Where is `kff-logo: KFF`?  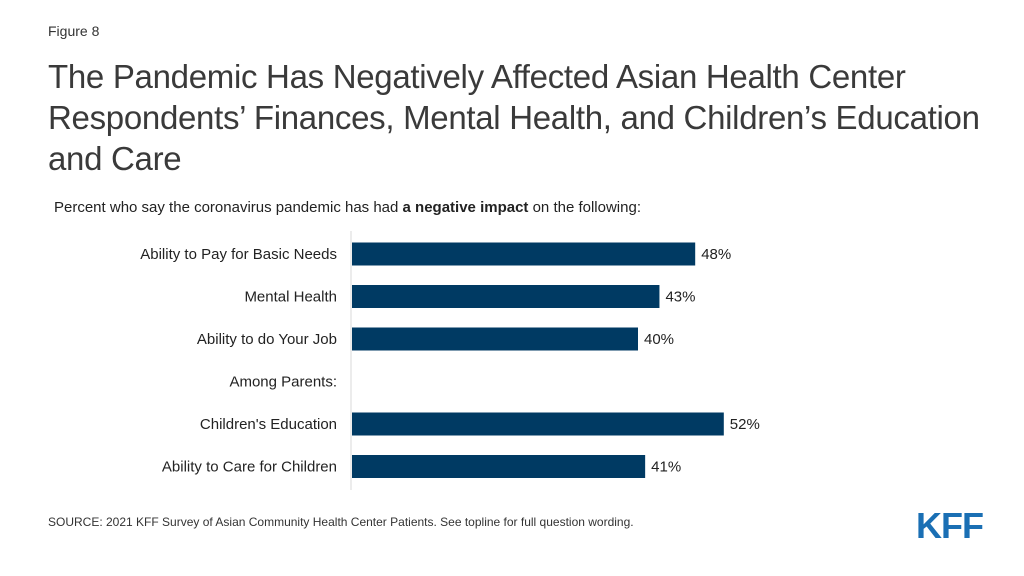
kff-logo: KFF is located at coordinates (950, 525).